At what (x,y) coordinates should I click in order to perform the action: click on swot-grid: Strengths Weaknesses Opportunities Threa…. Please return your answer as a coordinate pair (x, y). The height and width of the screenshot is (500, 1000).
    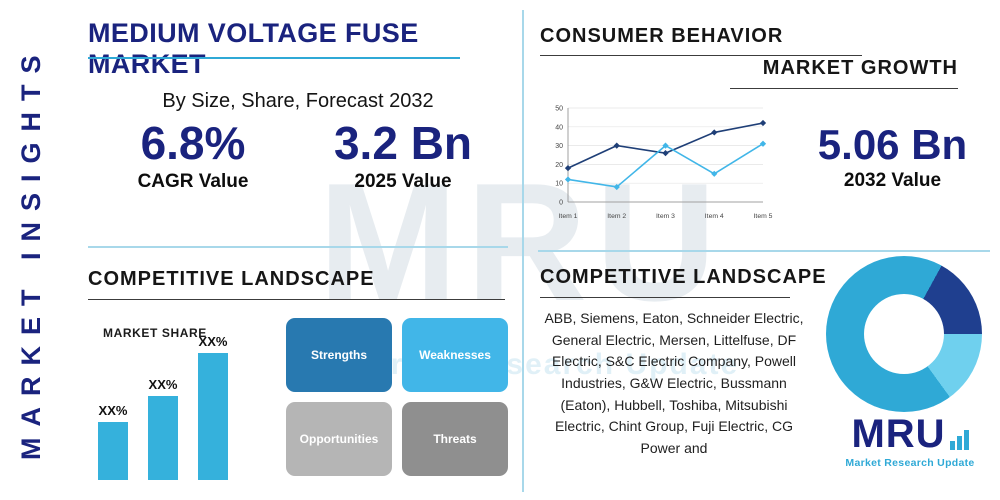
    Looking at the image, I should click on (397, 397).